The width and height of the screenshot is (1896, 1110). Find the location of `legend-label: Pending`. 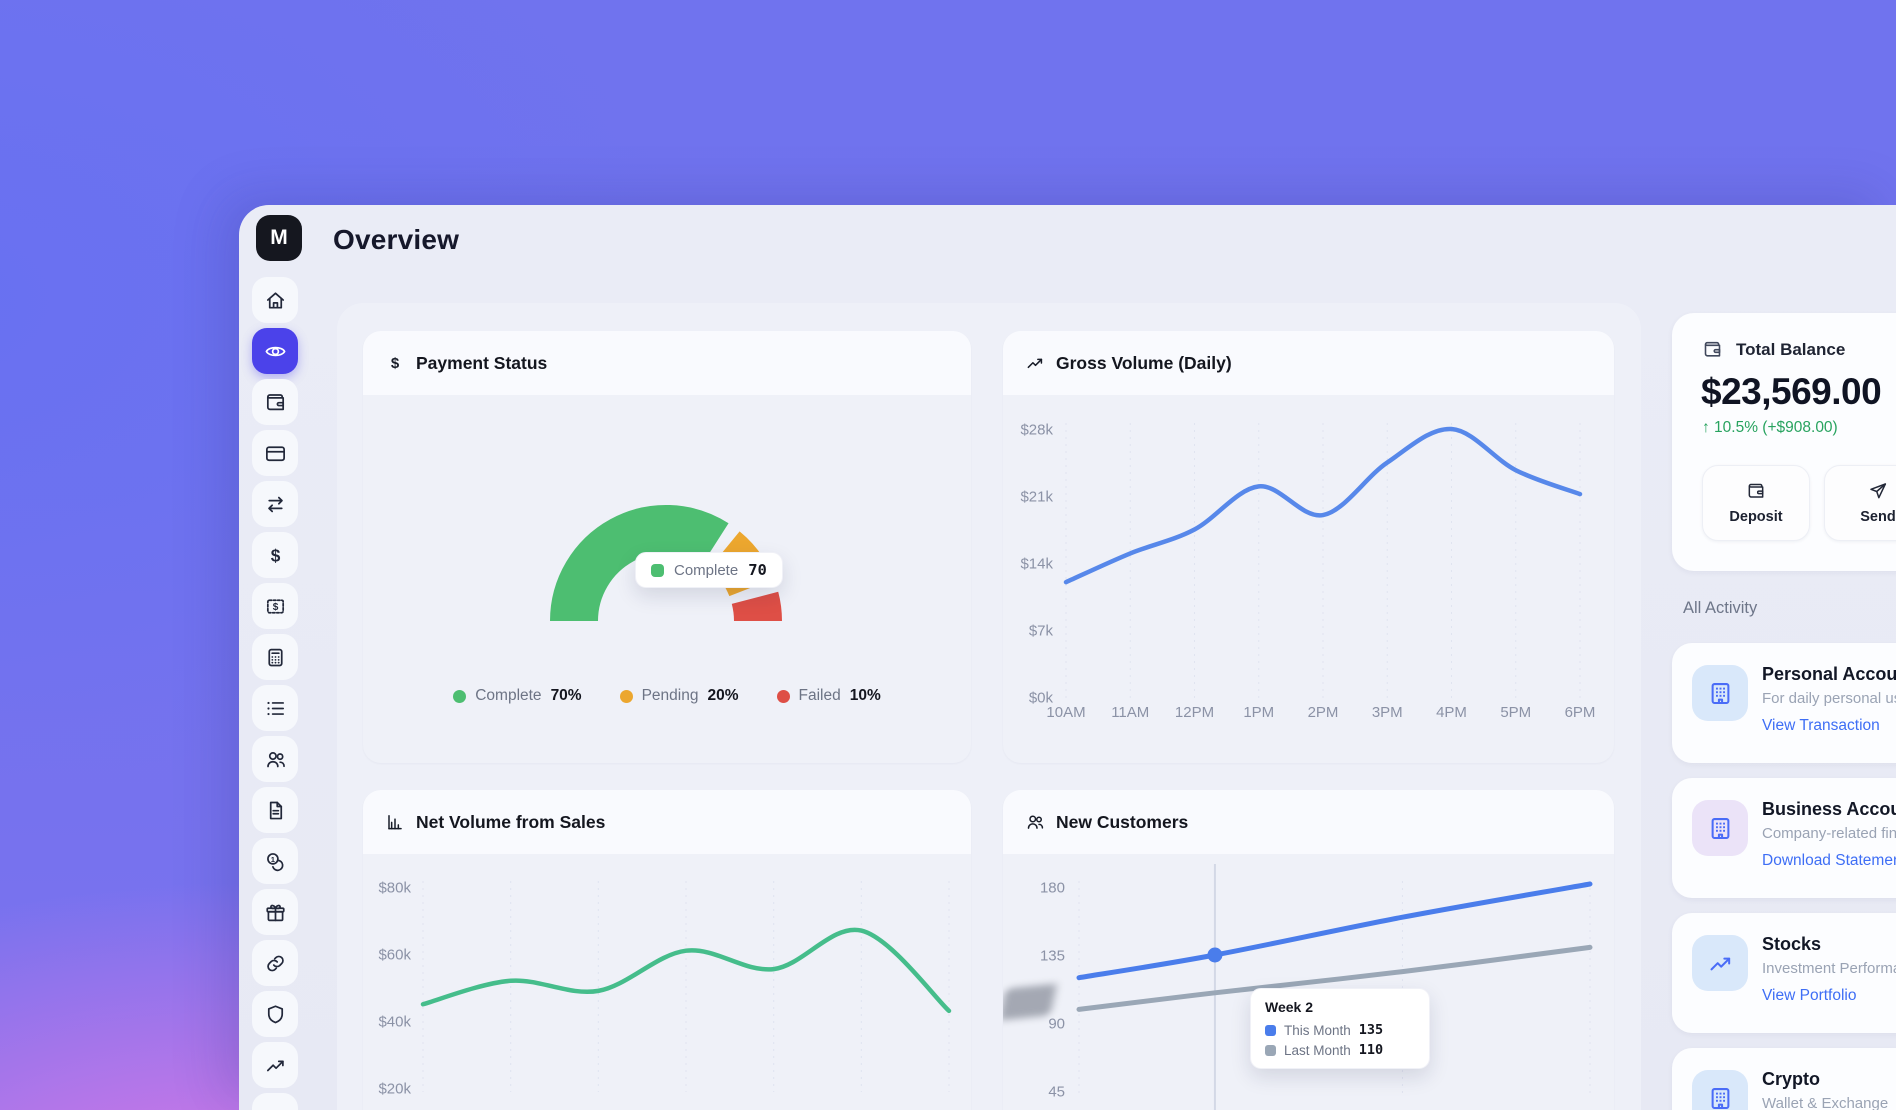

legend-label: Pending is located at coordinates (670, 695).